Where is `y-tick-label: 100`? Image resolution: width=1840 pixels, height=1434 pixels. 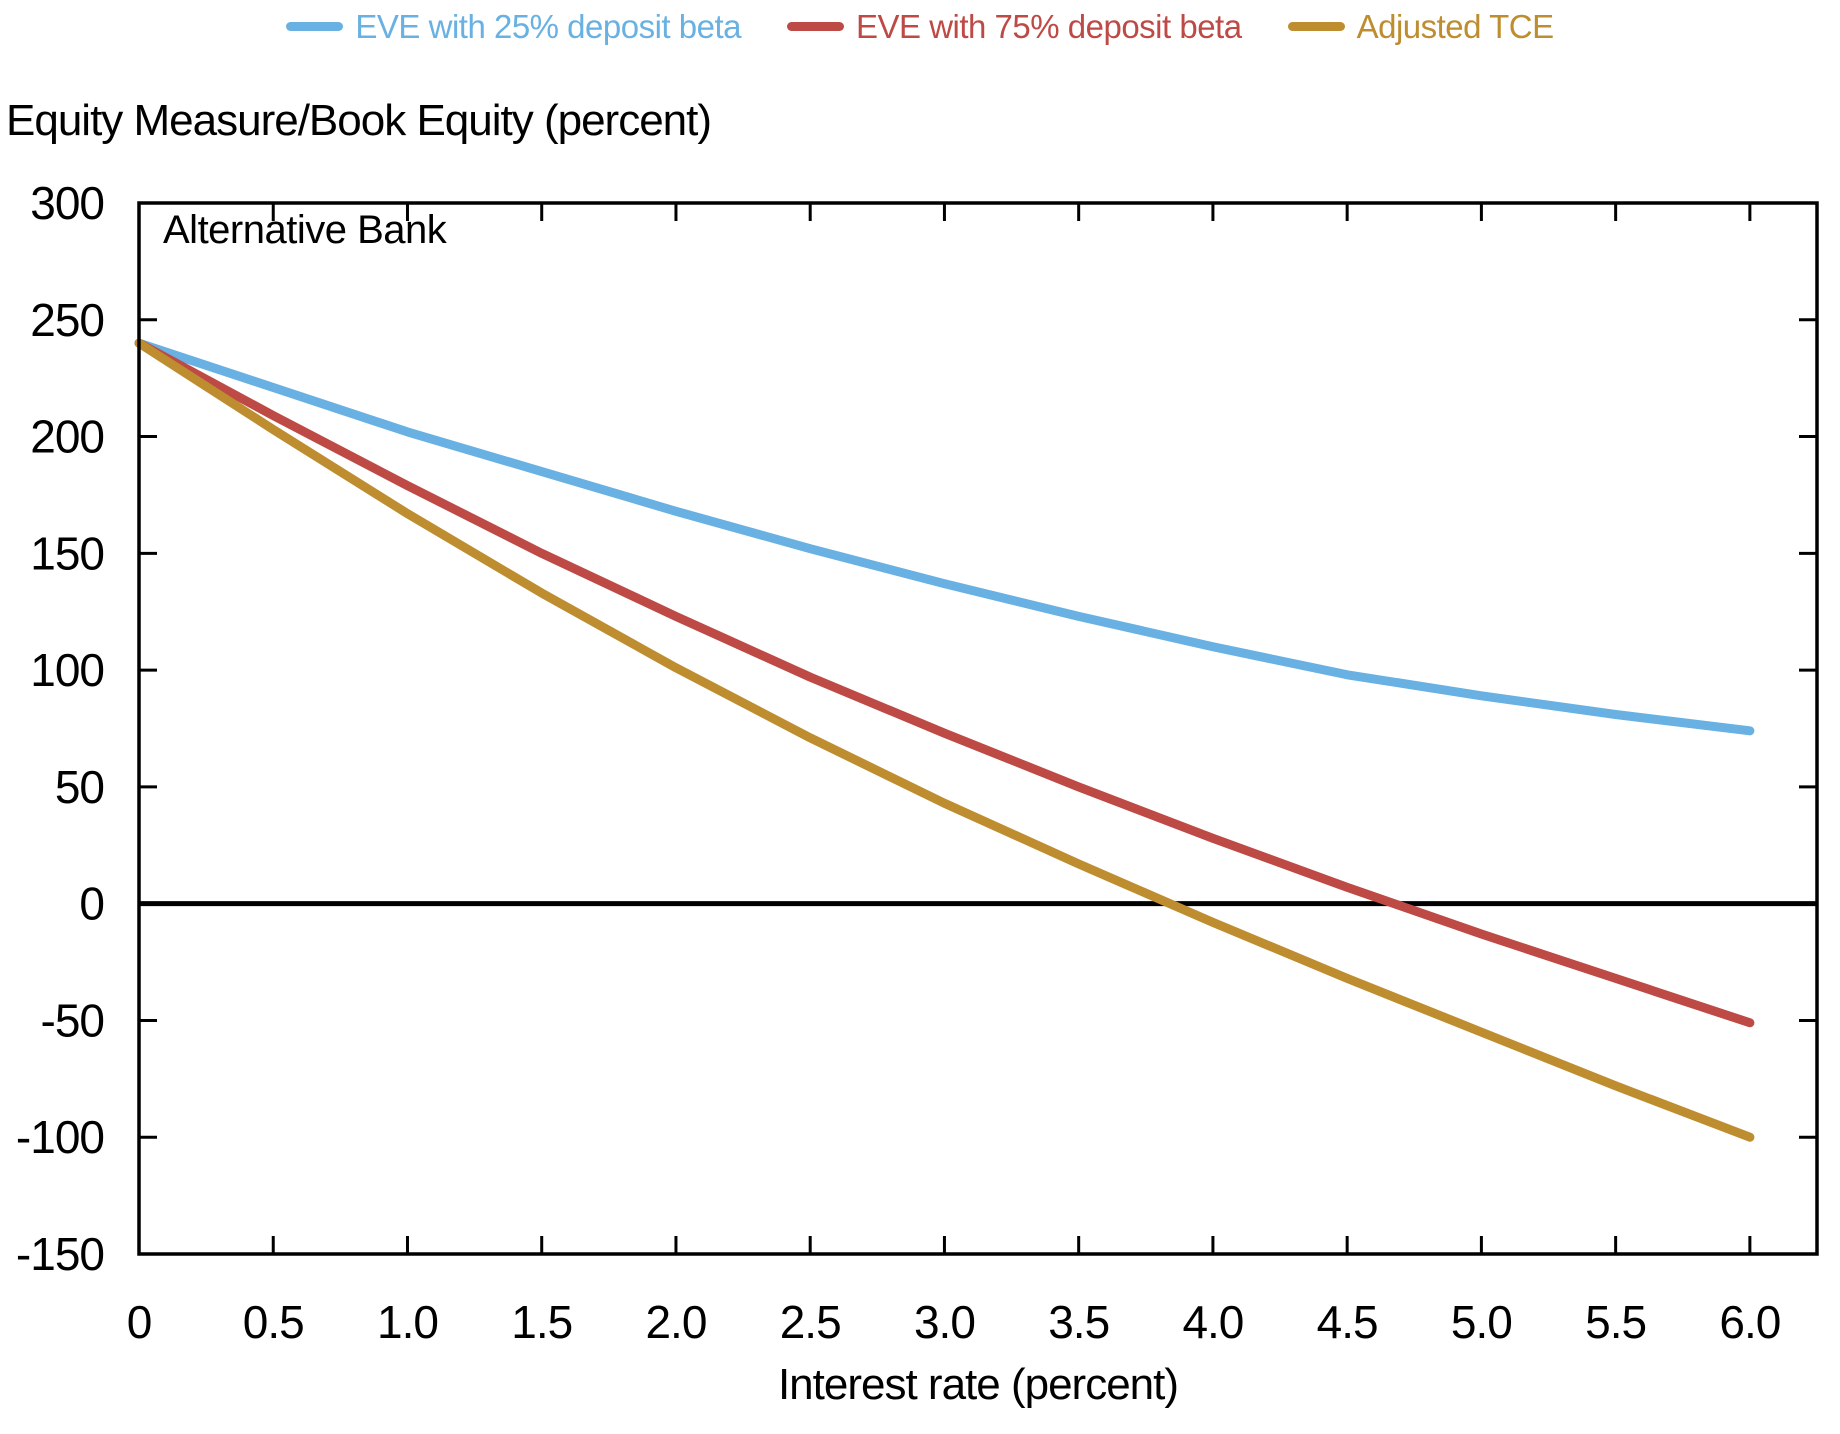
y-tick-label: 100 is located at coordinates (67, 670).